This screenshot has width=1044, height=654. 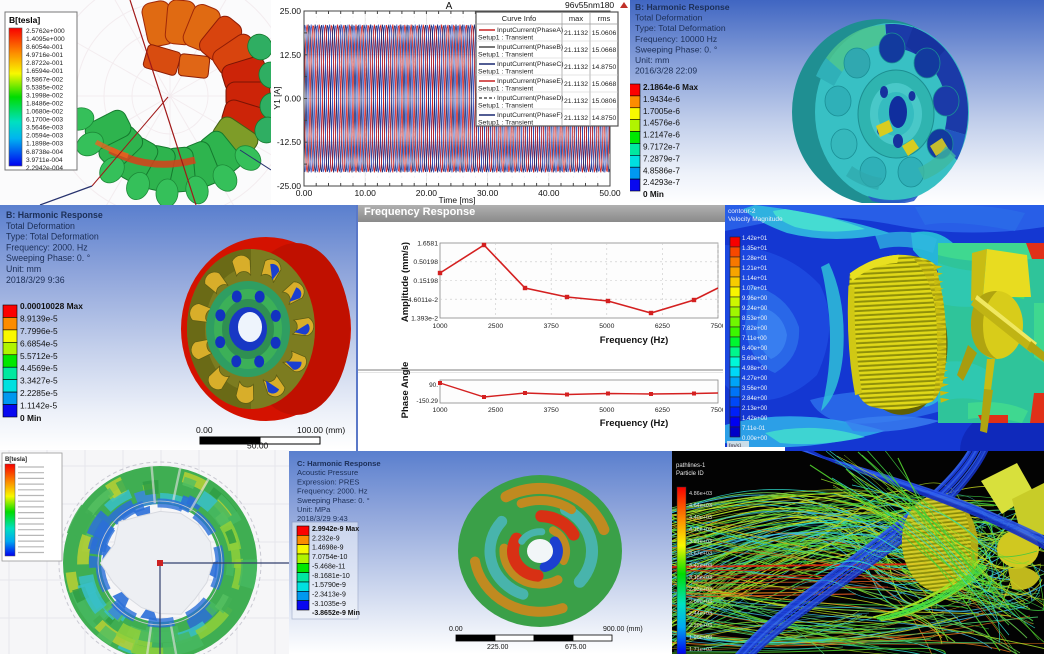 I want to click on svg-text: 1.71e+03, so click(x=700, y=650).